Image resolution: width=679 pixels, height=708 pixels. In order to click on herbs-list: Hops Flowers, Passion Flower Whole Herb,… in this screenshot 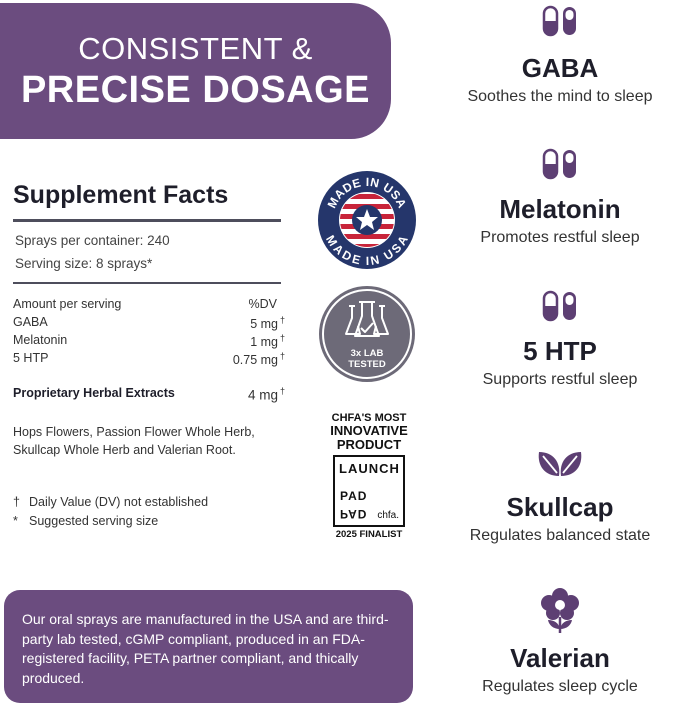, I will do `click(149, 441)`.